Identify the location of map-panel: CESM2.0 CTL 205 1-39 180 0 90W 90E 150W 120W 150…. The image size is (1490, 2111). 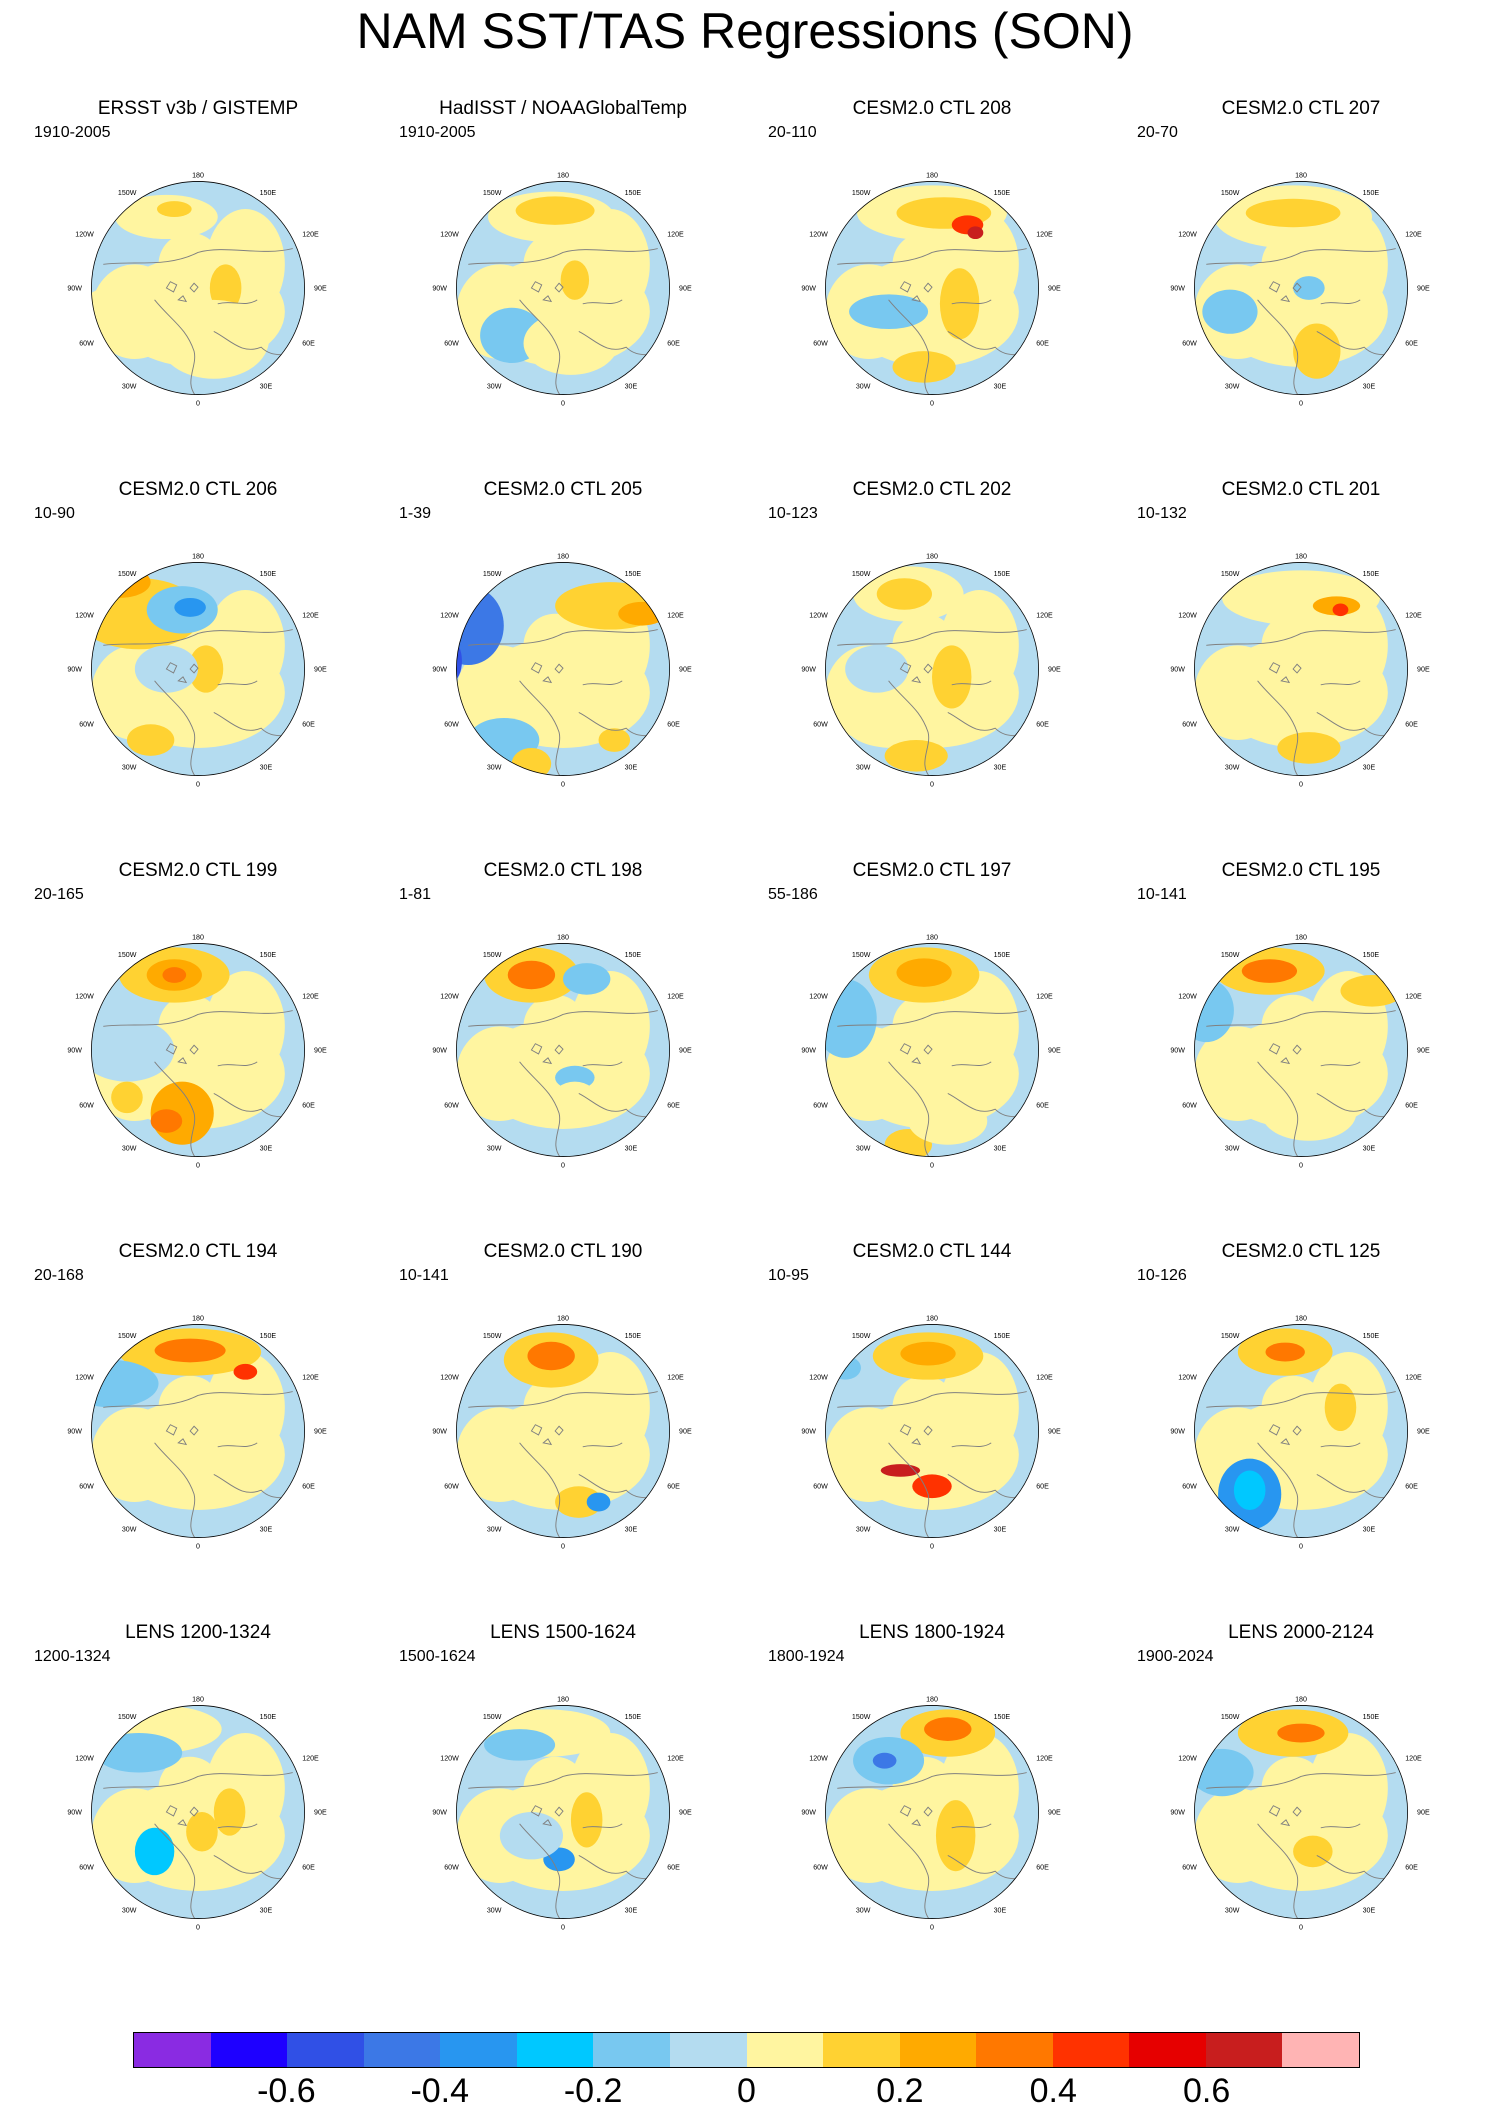
(563, 664).